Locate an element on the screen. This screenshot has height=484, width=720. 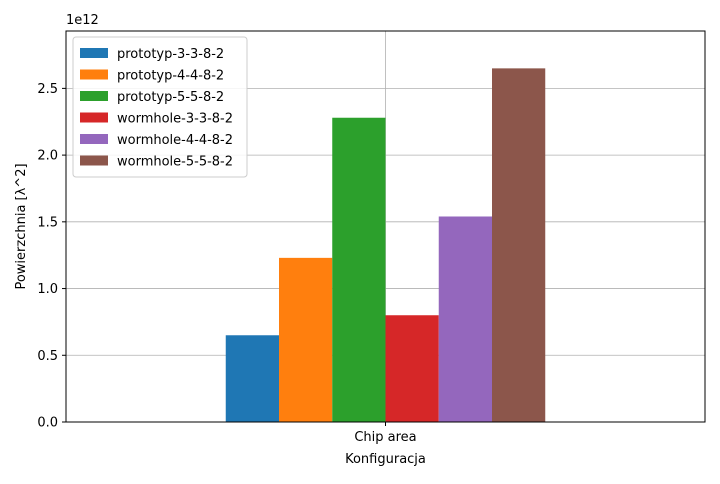
legend-box is located at coordinates (160, 107).